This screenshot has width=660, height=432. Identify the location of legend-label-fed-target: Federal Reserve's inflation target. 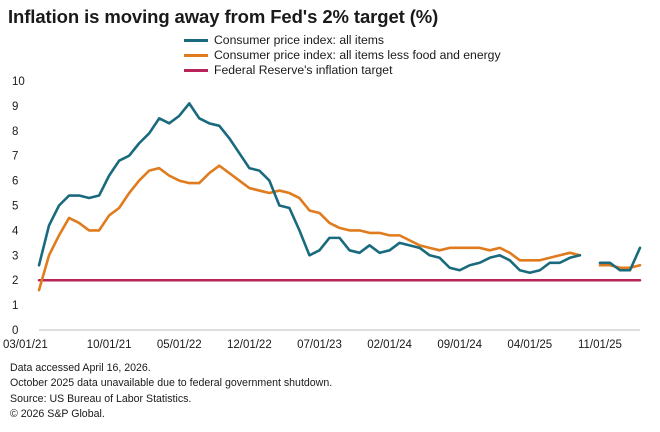
(303, 70).